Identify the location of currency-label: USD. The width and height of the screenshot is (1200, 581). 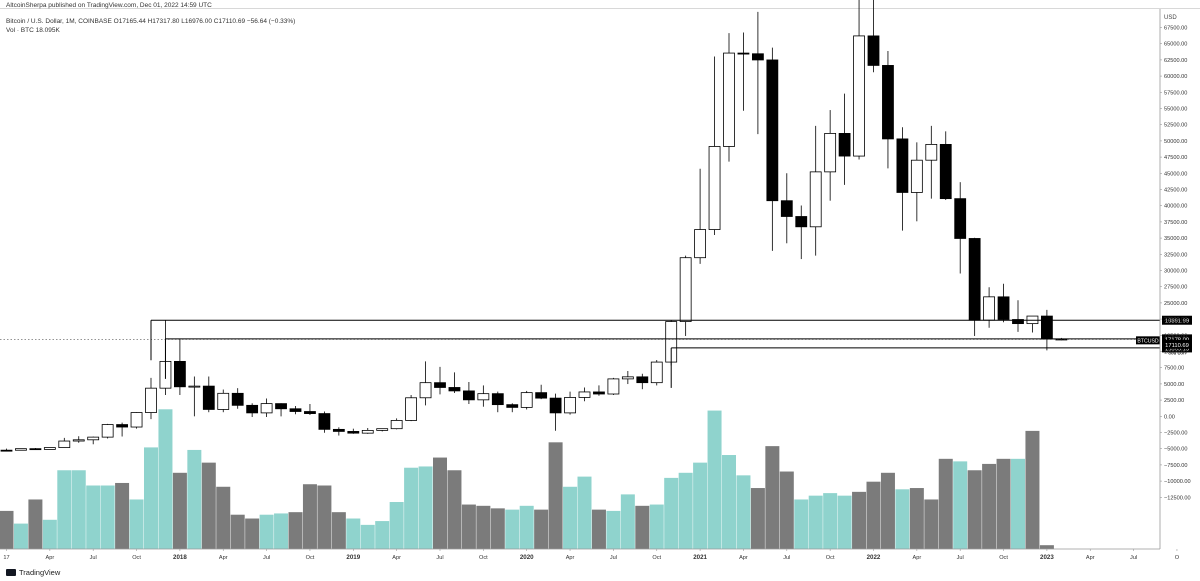
(1170, 18).